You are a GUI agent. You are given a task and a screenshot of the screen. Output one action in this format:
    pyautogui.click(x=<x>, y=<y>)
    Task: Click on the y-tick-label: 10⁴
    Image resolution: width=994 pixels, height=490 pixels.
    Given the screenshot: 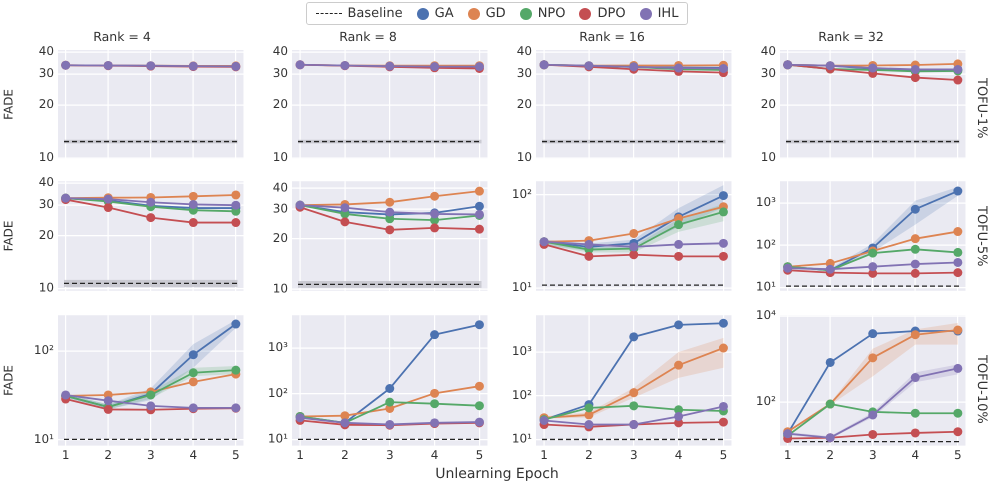 What is the action you would take?
    pyautogui.click(x=766, y=315)
    